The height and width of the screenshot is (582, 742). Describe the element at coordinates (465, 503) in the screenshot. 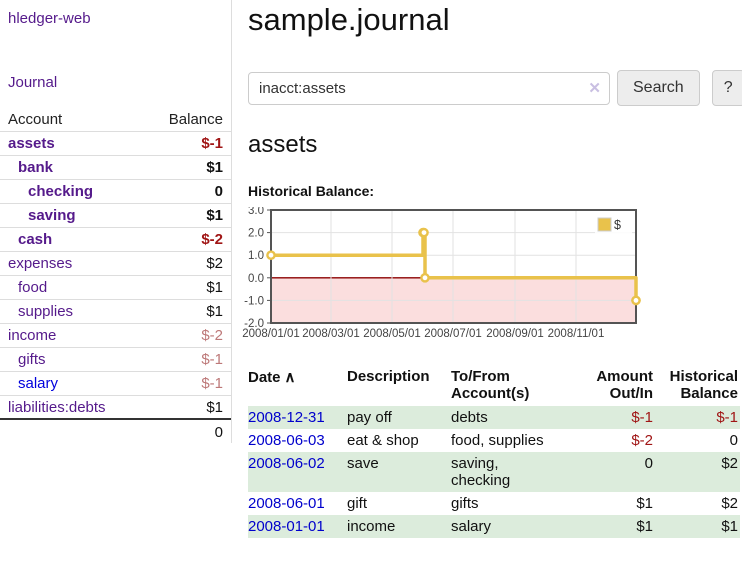

I see `transaction-accounts: gifts` at that location.